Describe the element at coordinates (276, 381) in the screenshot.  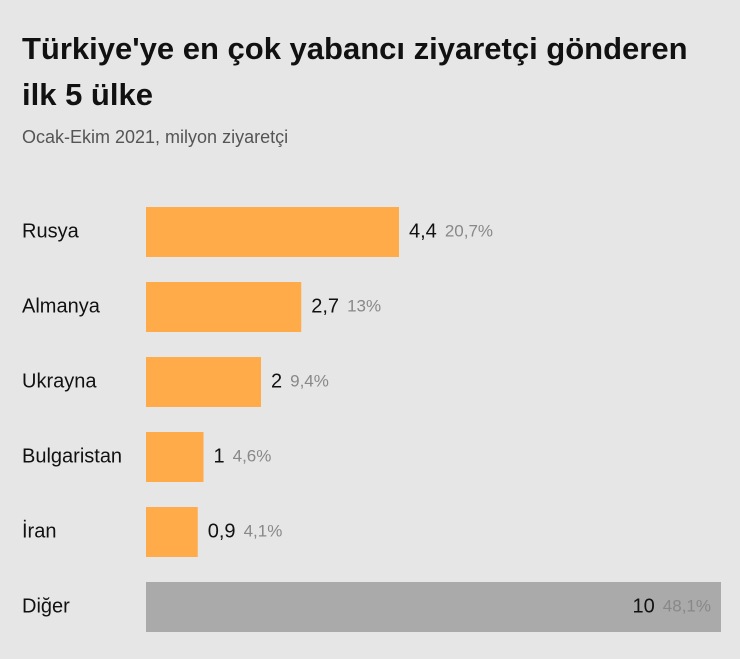
I see `value-label: 2` at that location.